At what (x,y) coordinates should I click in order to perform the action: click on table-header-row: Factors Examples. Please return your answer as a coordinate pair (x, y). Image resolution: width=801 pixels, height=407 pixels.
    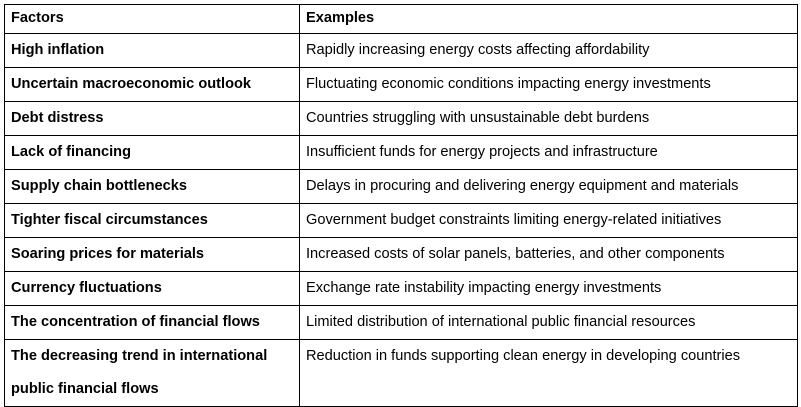
    Looking at the image, I should click on (401, 19).